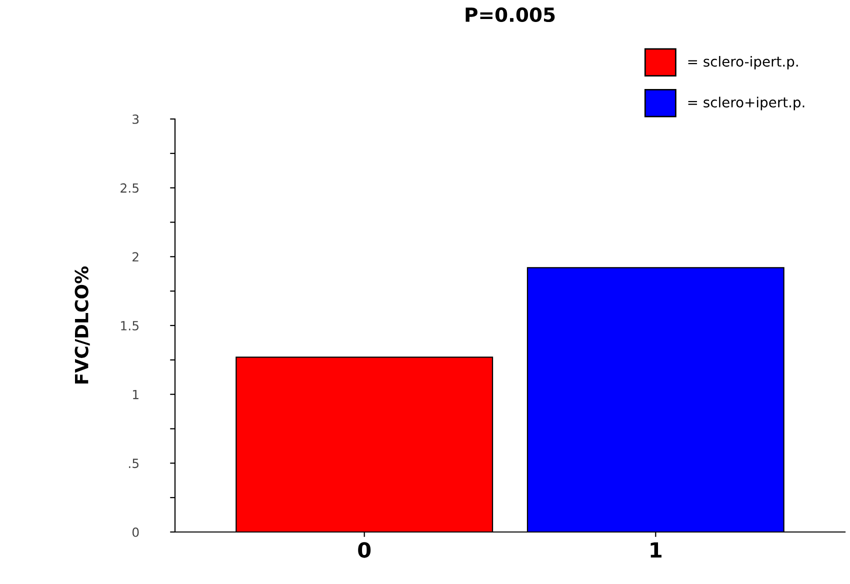 The width and height of the screenshot is (850, 584). What do you see at coordinates (135, 532) in the screenshot?
I see `y-tick-label: 0` at bounding box center [135, 532].